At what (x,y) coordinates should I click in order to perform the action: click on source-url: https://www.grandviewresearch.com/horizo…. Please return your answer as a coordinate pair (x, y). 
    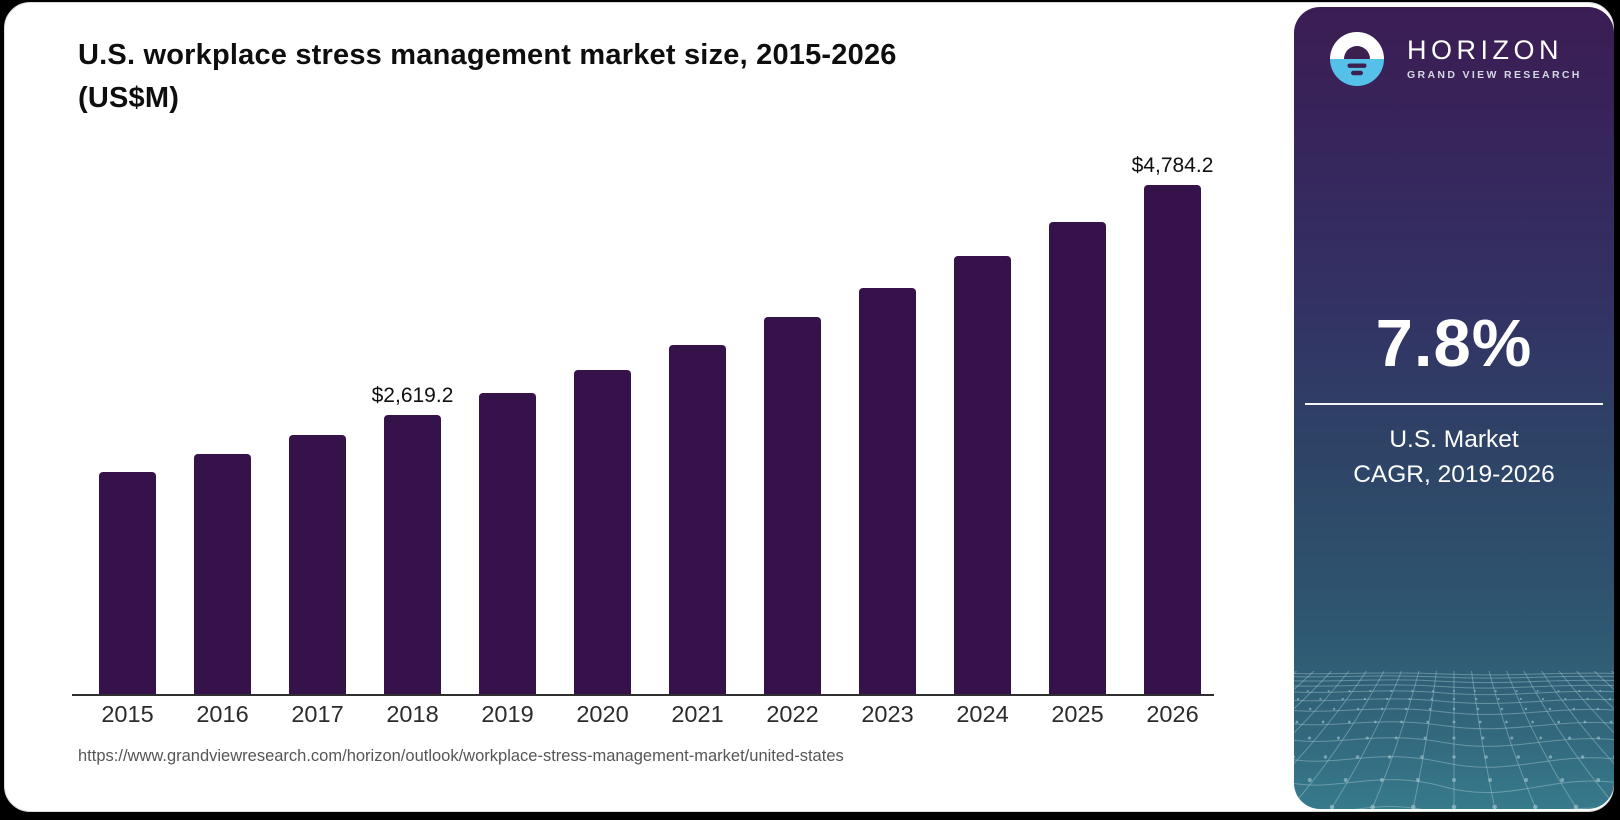
    Looking at the image, I should click on (461, 756).